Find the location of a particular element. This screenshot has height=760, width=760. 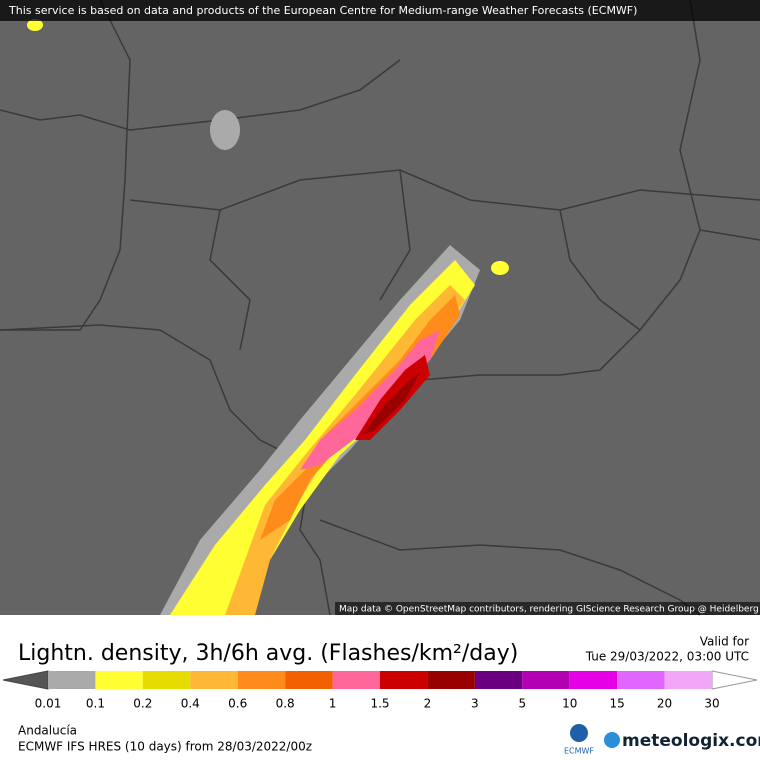

colorbar: 0.01 0.1 0.2 0.4 0.6 0.8 1 1.5 2 3 5 10 15 20 30 is located at coordinates (380, 690).